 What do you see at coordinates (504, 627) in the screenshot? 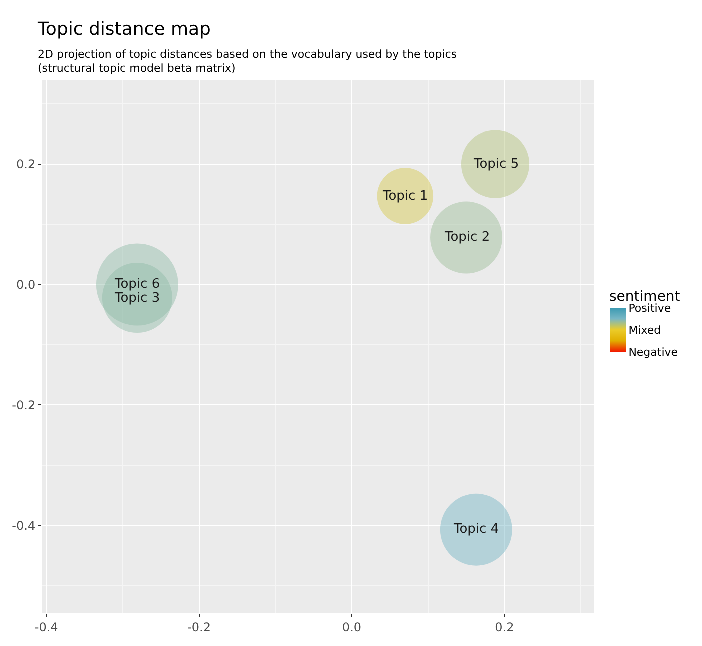
I see `x-tick-label: 0.2` at bounding box center [504, 627].